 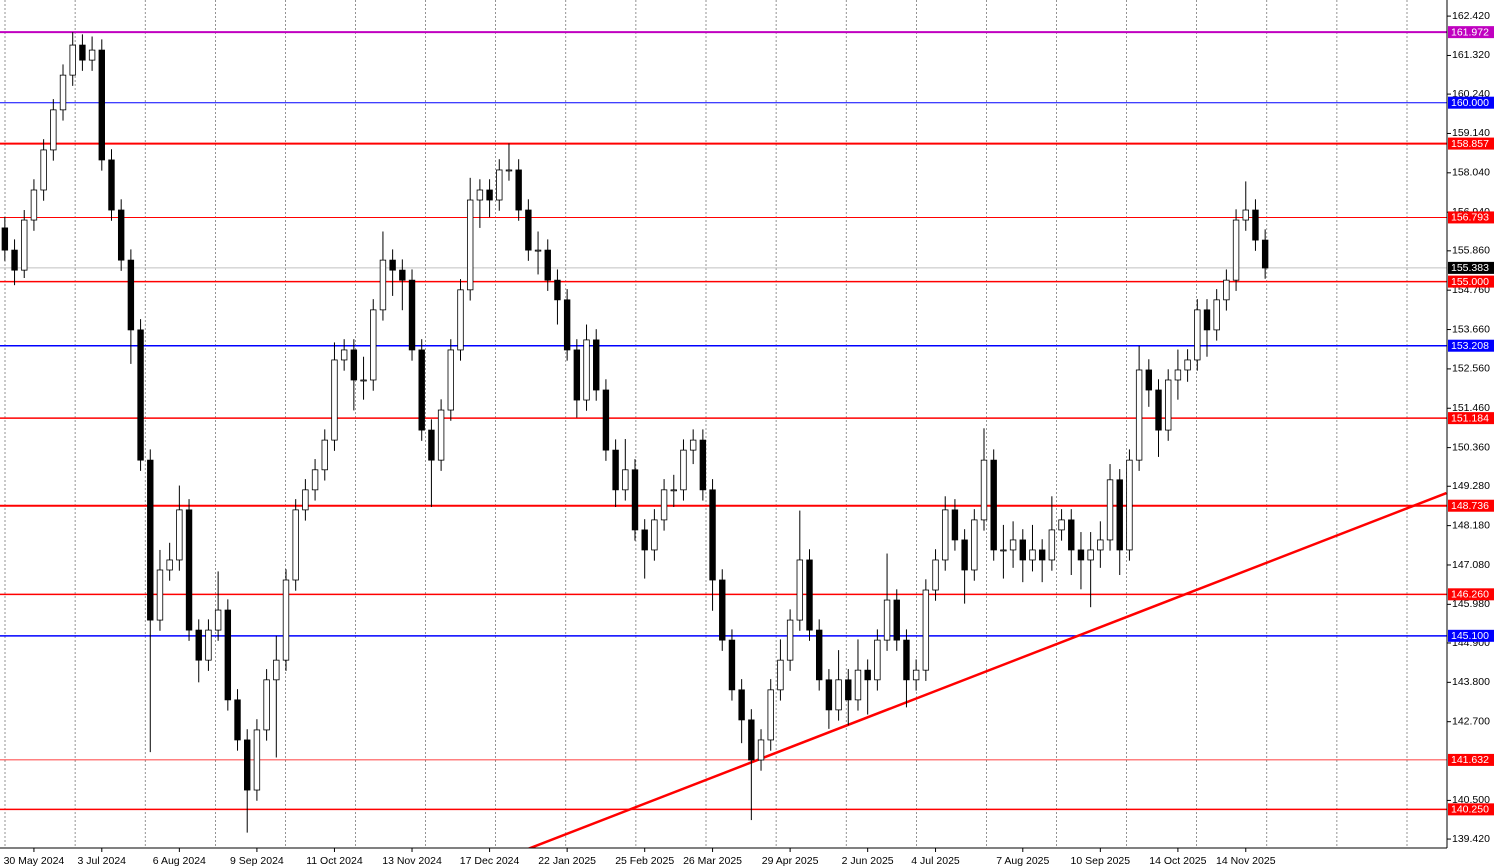 What do you see at coordinates (1471, 682) in the screenshot?
I see `y-tick-label: 143.800` at bounding box center [1471, 682].